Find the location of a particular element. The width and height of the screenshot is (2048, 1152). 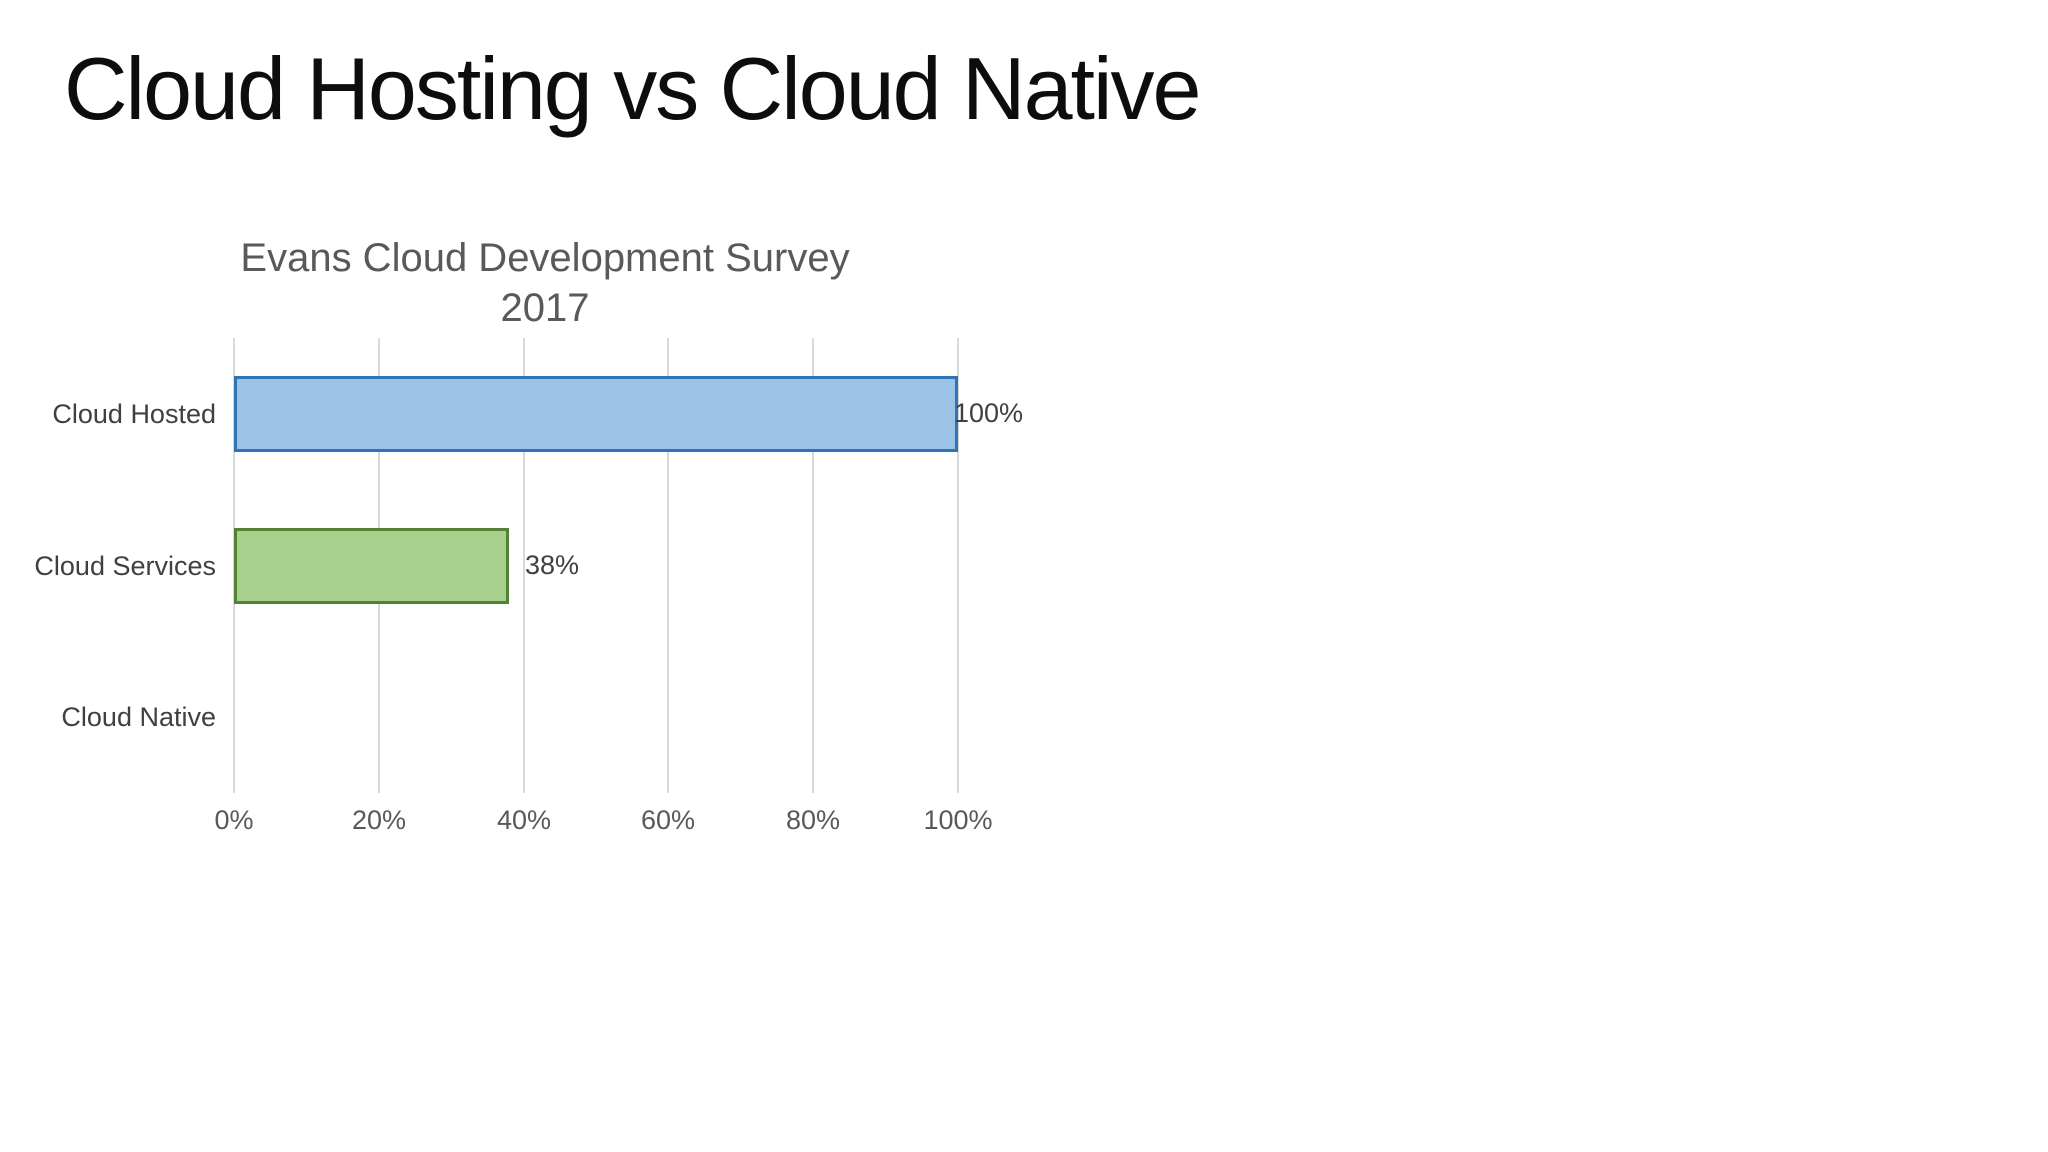

bar-row: 100% is located at coordinates (628, 414).